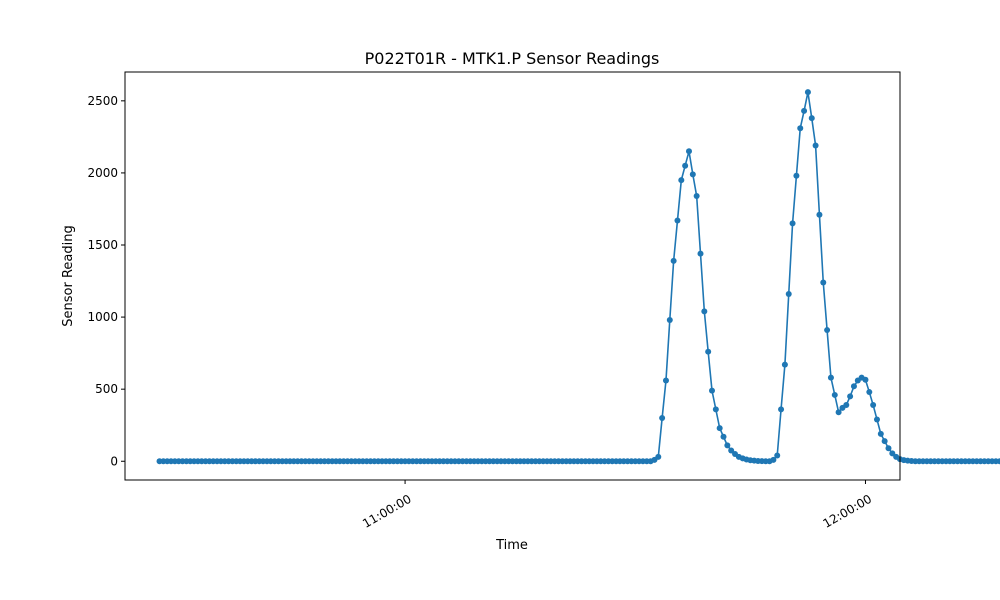 Image resolution: width=1000 pixels, height=600 pixels. I want to click on y-axis-label: Sensor Reading, so click(68, 275).